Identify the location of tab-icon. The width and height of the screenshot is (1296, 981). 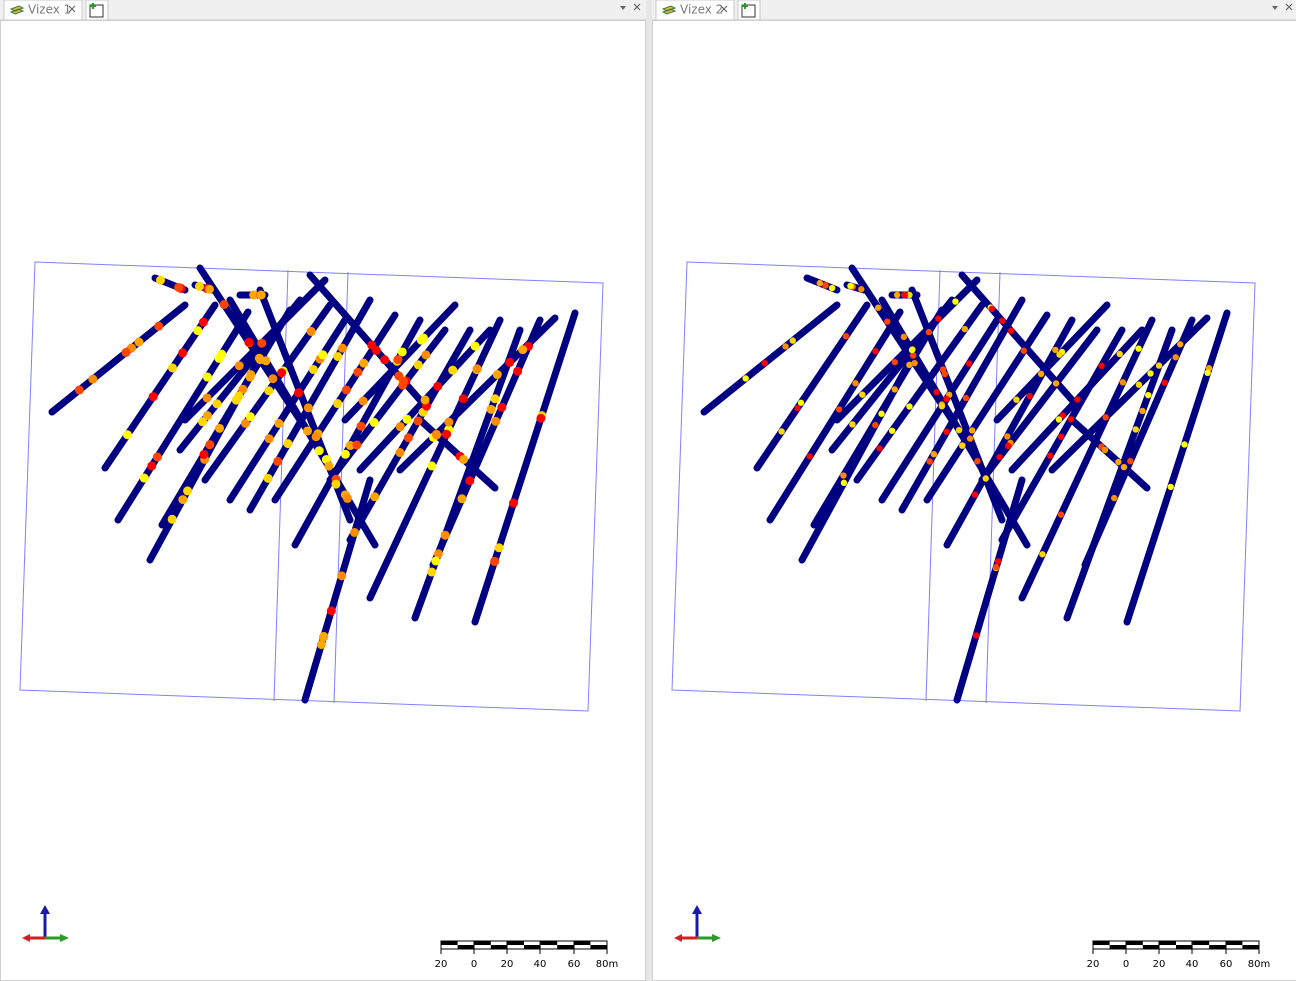
(669, 10).